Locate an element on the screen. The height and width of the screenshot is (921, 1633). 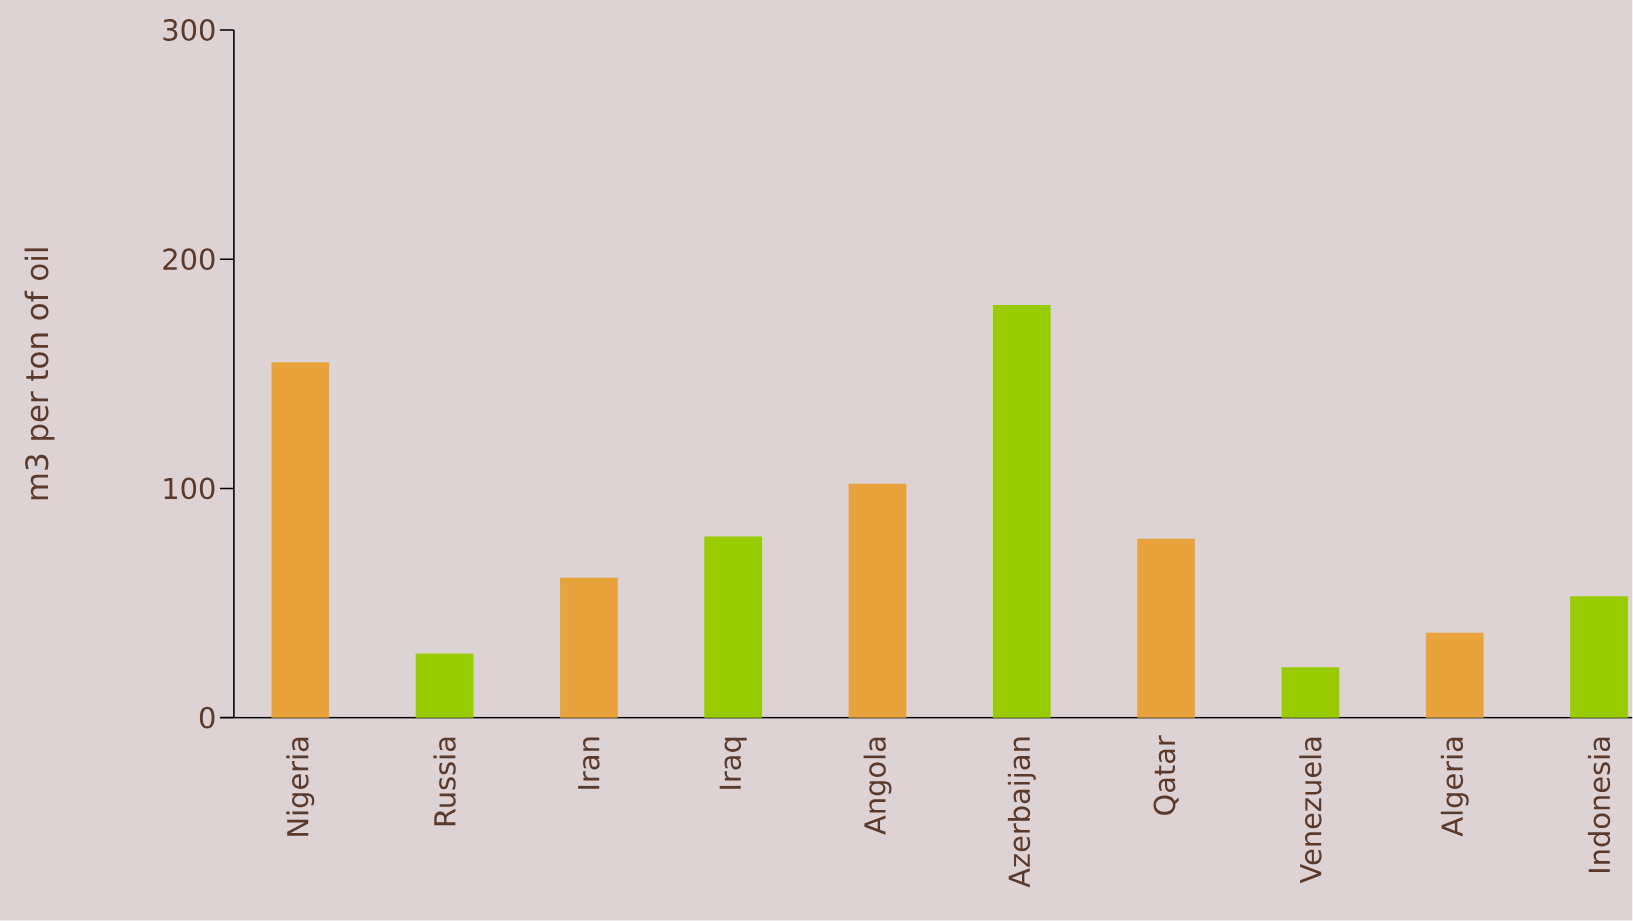
y-tick-label: 200 is located at coordinates (189, 259).